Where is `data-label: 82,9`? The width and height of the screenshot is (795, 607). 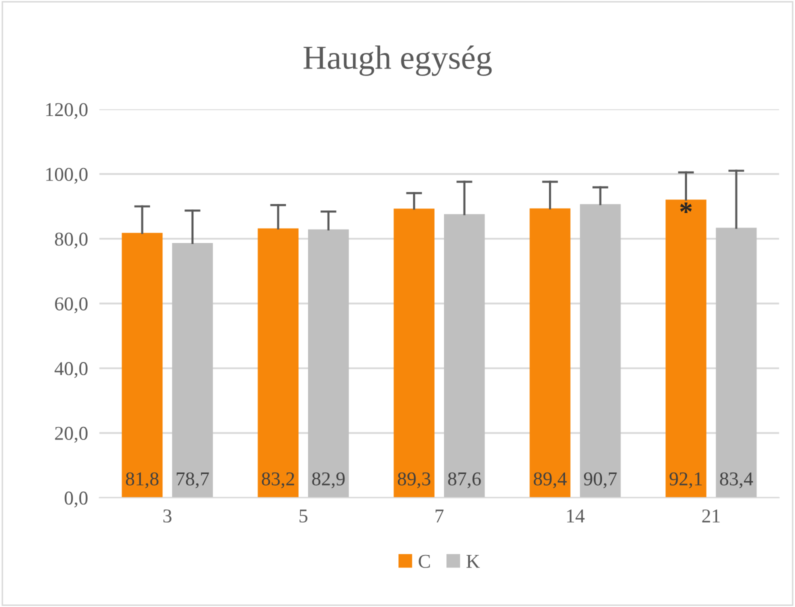 data-label: 82,9 is located at coordinates (328, 480).